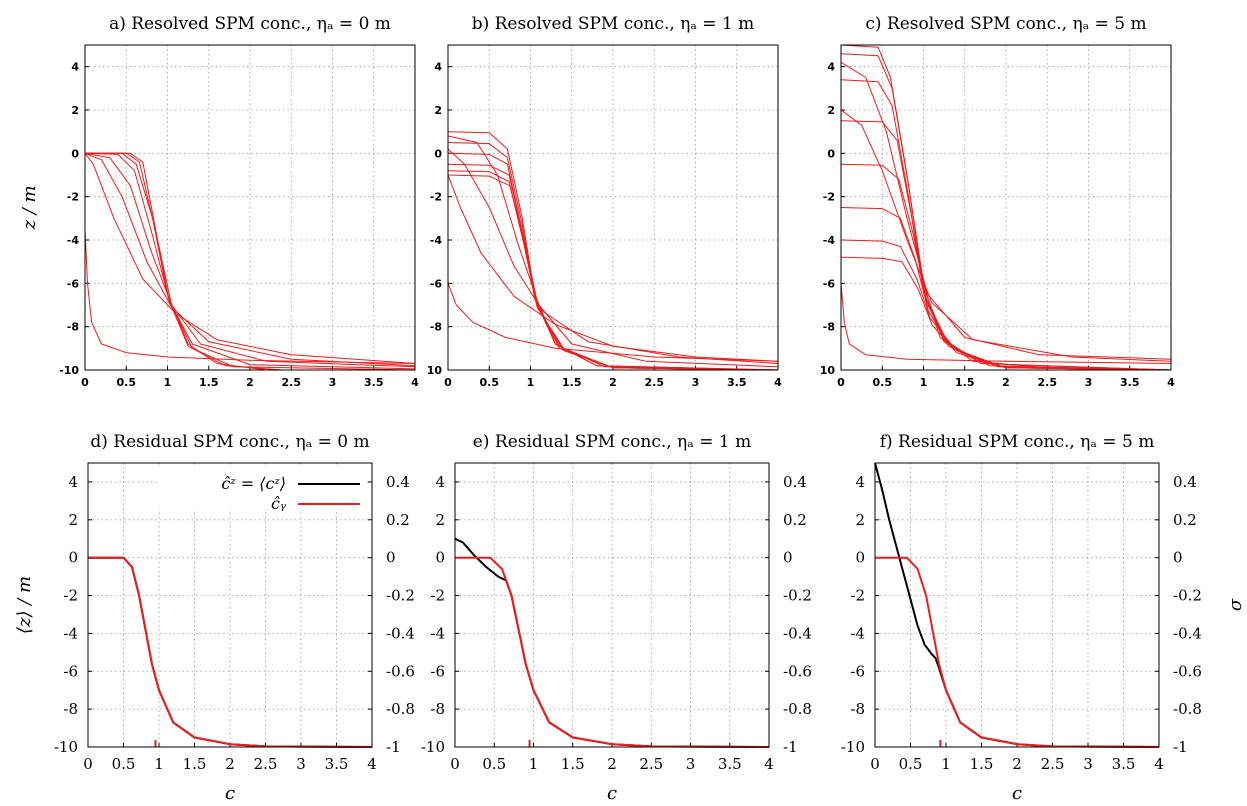 Image resolution: width=1247 pixels, height=806 pixels. What do you see at coordinates (250, 24) in the screenshot?
I see `chart-title: a) Resolved SPM conc., ηₐ = 0 m` at bounding box center [250, 24].